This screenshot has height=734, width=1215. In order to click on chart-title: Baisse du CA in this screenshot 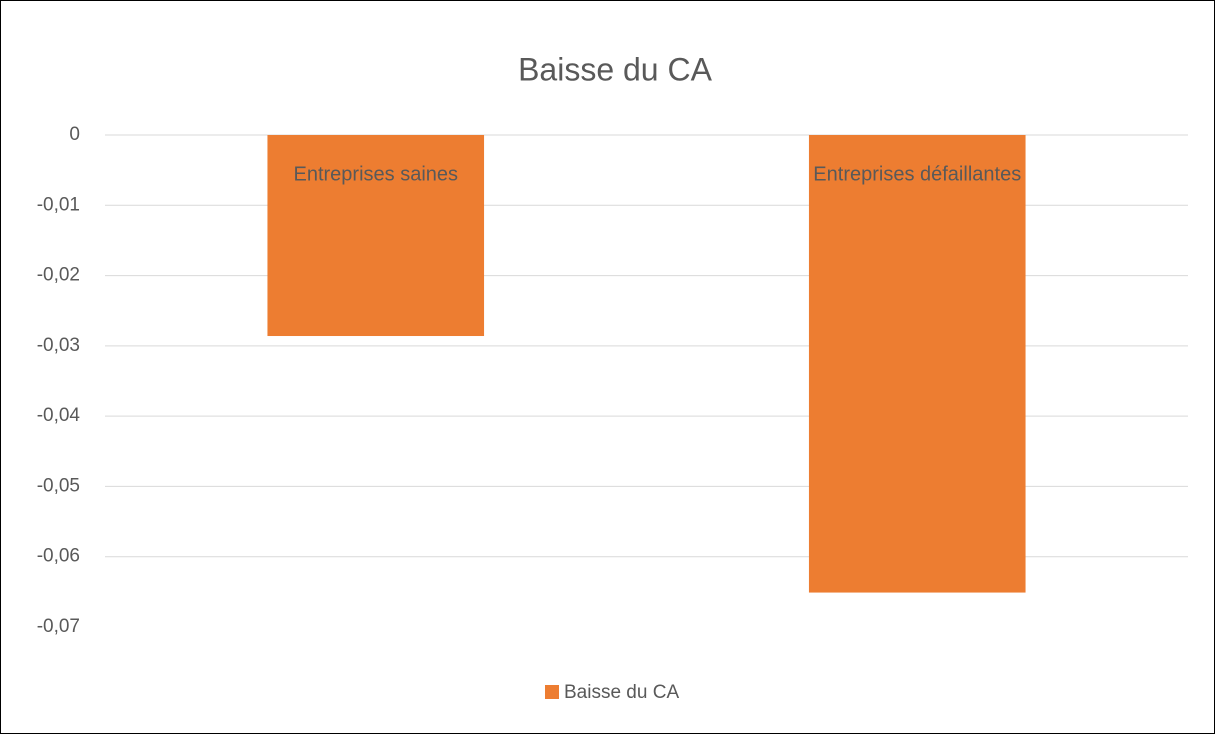, I will do `click(615, 69)`.